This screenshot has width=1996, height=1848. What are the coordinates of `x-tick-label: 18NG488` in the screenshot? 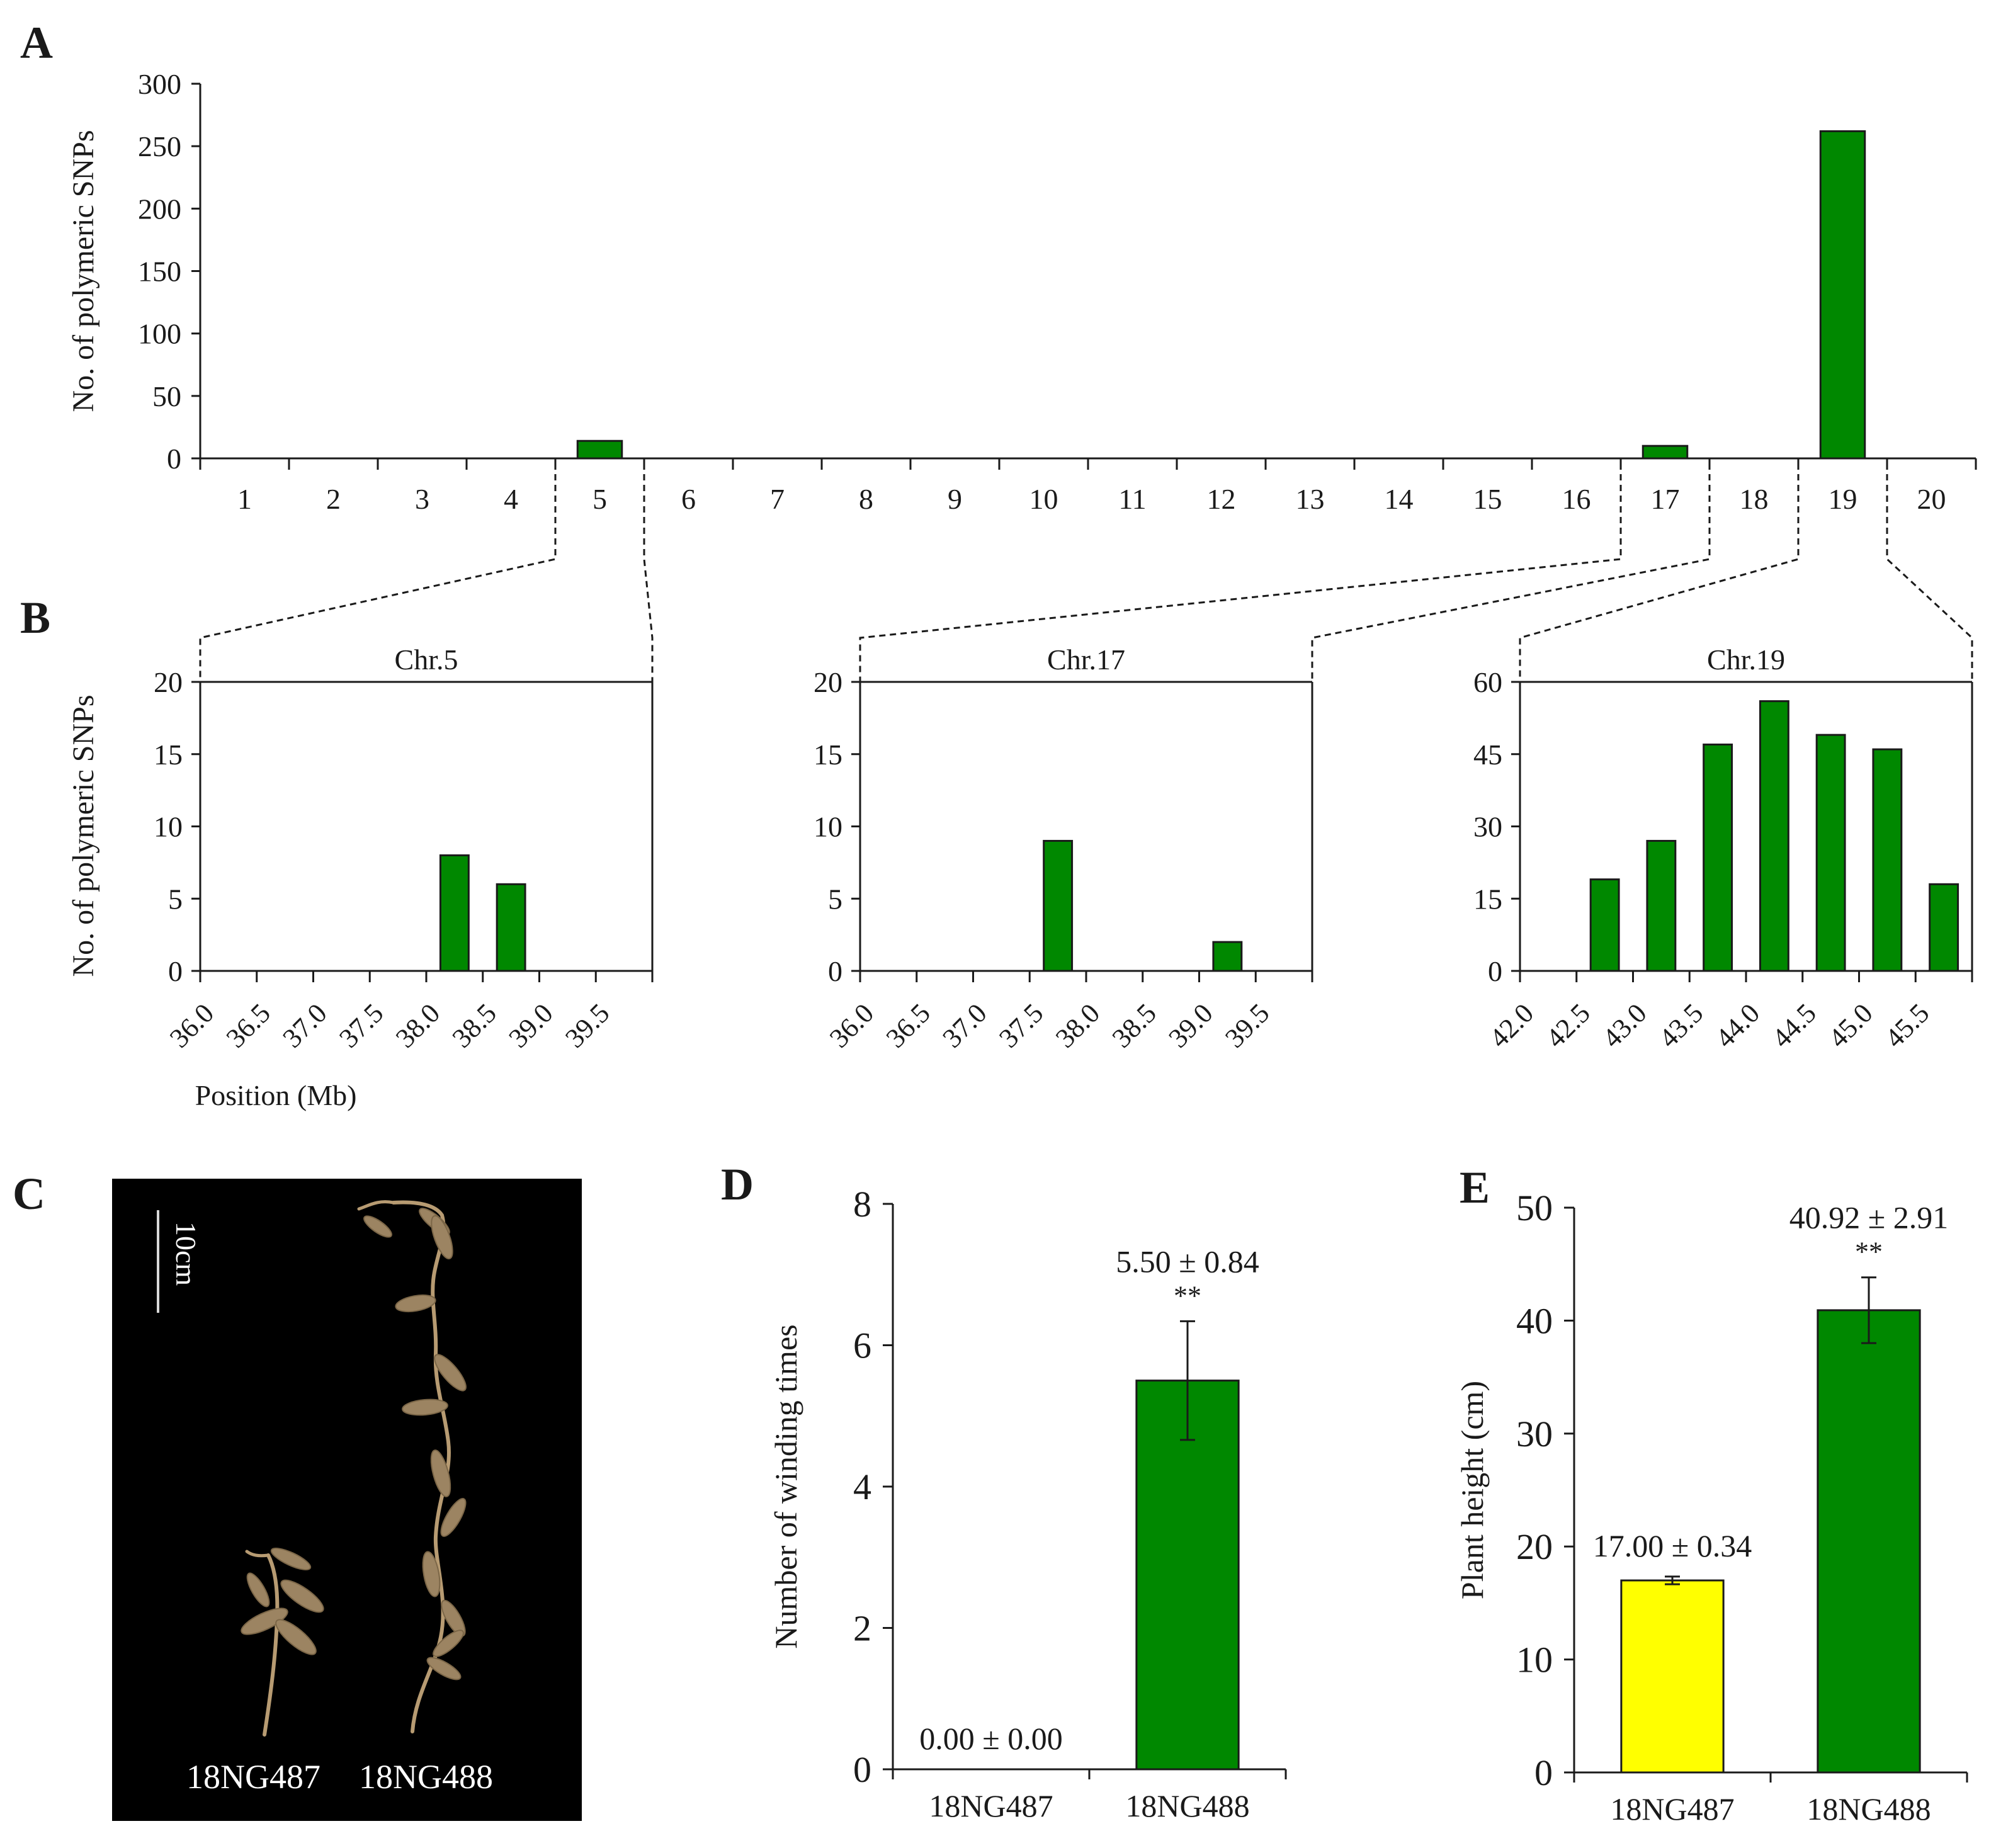 It's located at (1187, 1806).